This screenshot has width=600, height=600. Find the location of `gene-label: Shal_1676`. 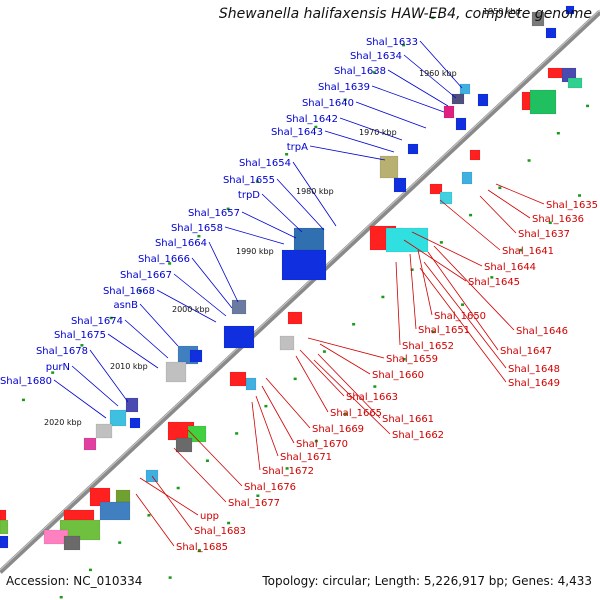

gene-label: Shal_1676 is located at coordinates (270, 487).